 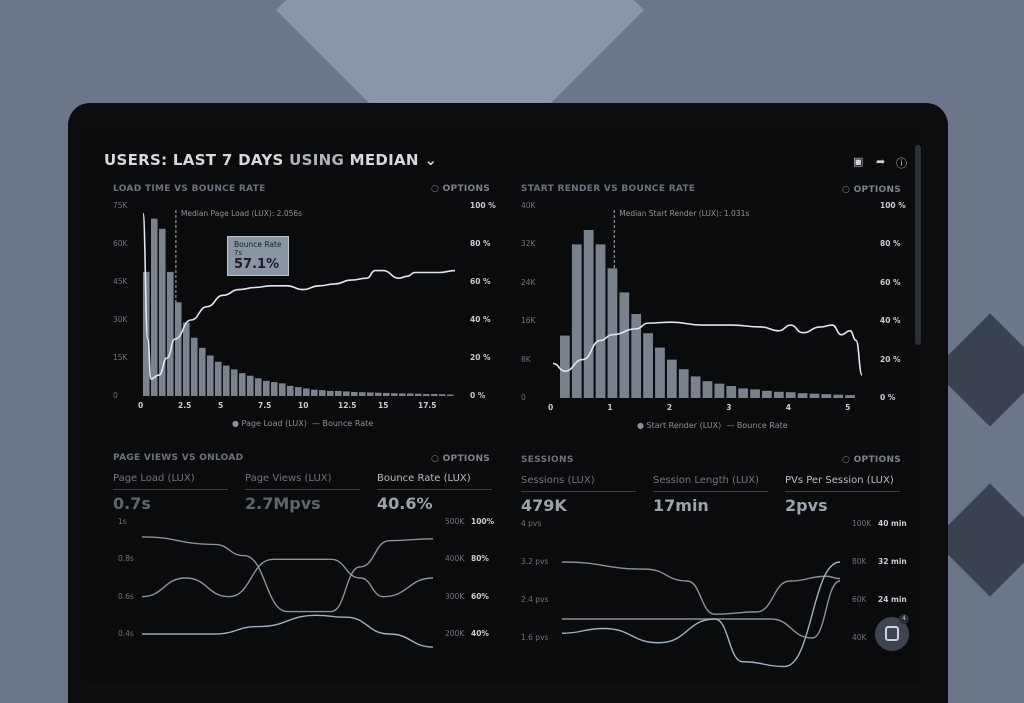 I want to click on panel-title: START RENDER VS BOUNCE RATE, so click(x=608, y=189).